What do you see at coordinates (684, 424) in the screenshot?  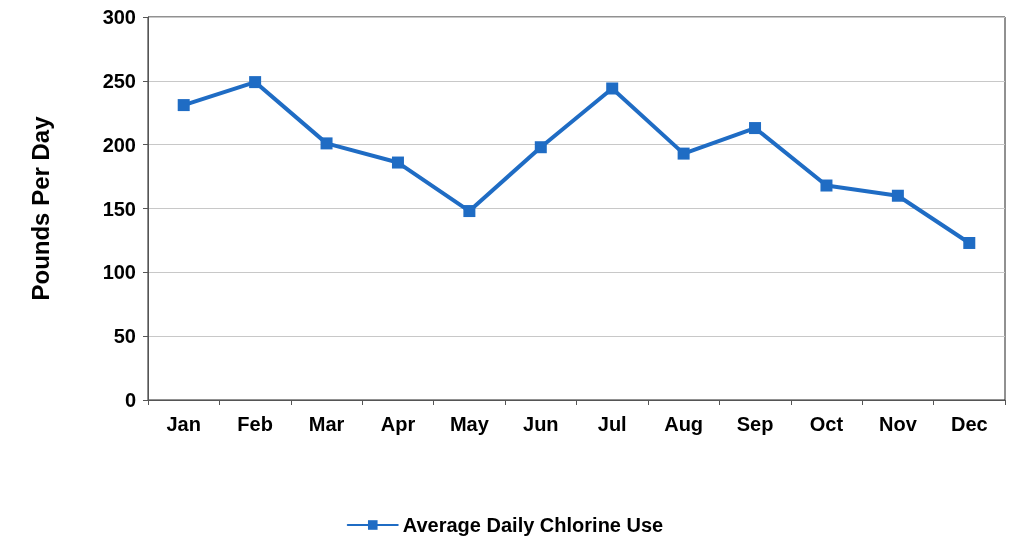 I see `x-tick-label: Aug` at bounding box center [684, 424].